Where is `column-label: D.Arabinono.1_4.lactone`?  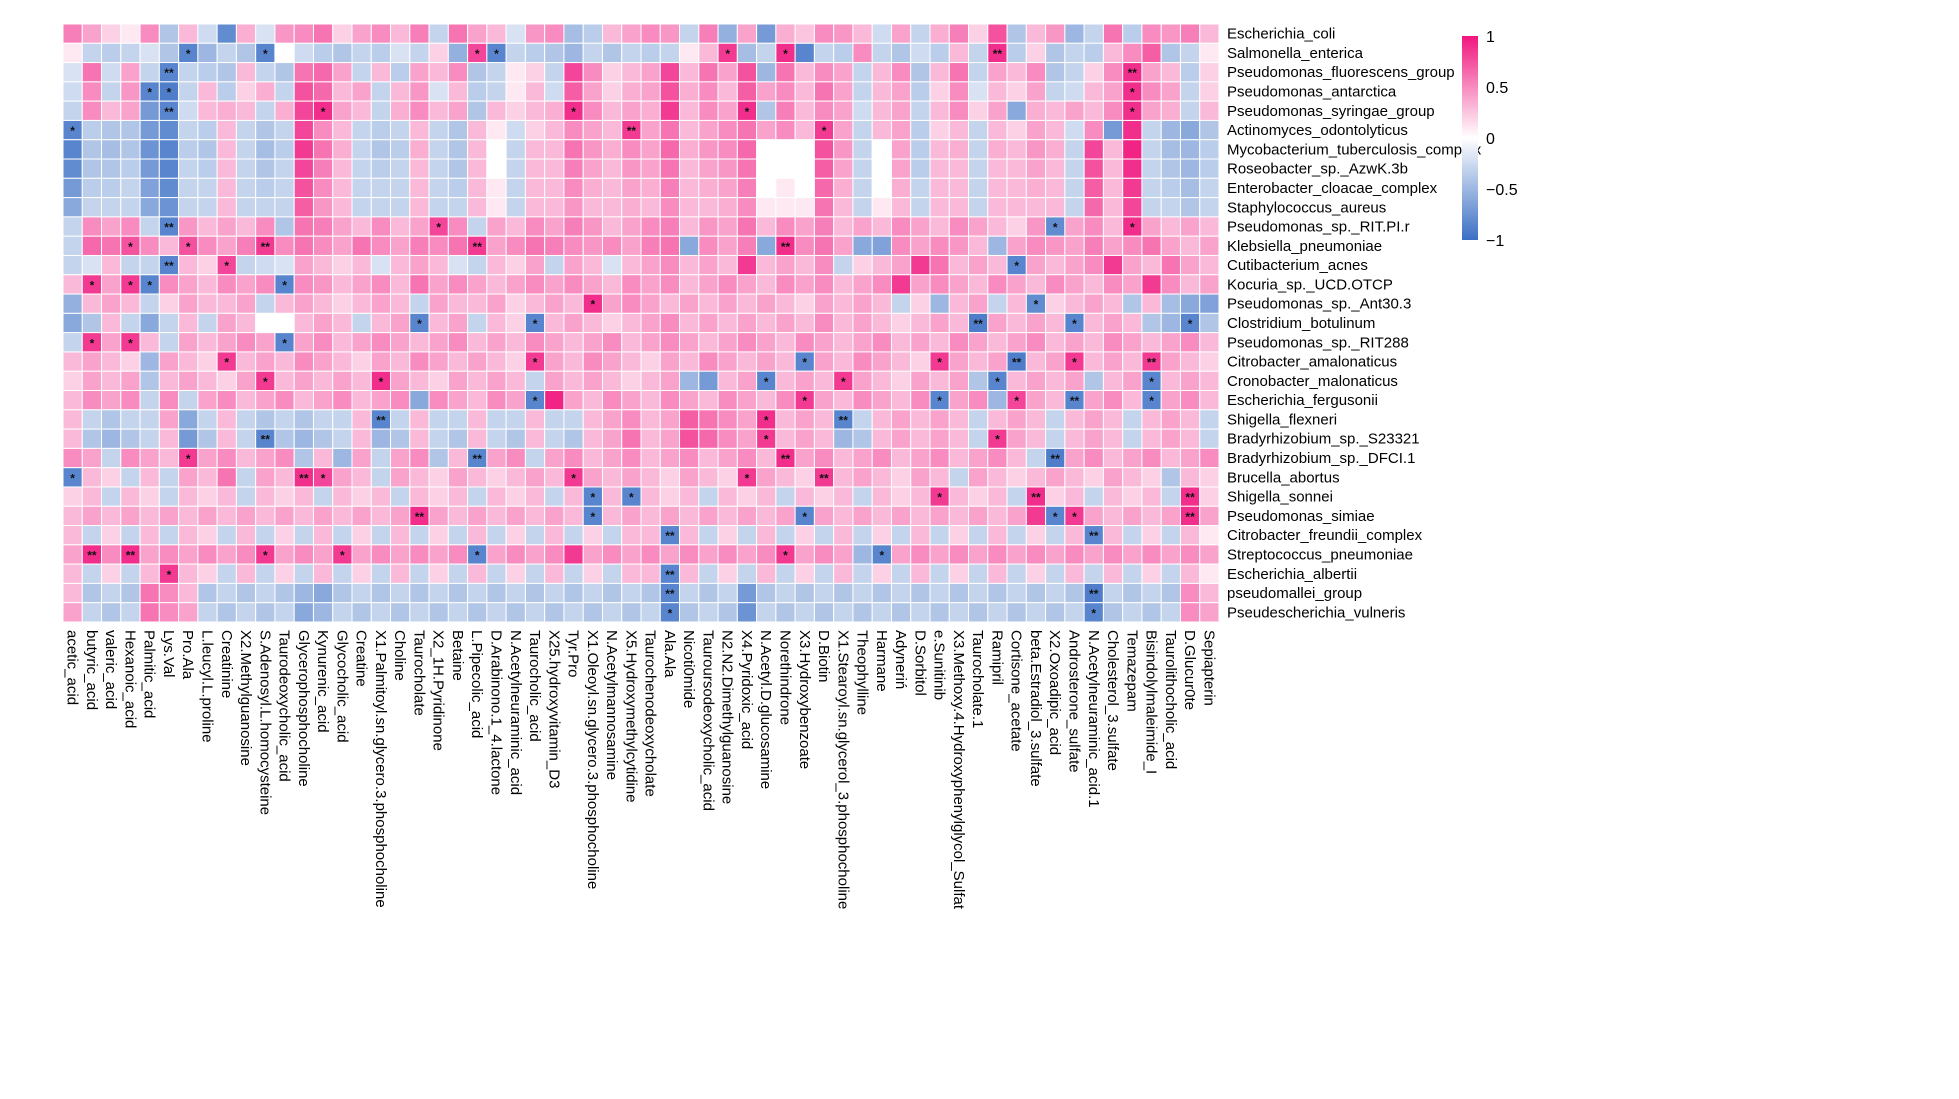
column-label: D.Arabinono.1_4.lactone is located at coordinates (496, 712).